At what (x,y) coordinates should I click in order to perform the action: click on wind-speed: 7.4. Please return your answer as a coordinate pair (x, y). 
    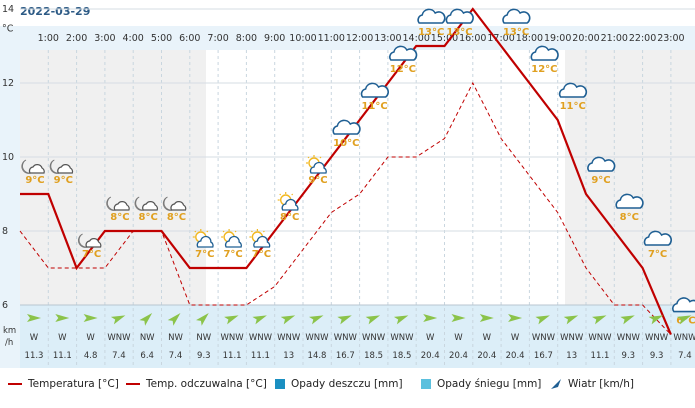
    Looking at the image, I should click on (119, 356).